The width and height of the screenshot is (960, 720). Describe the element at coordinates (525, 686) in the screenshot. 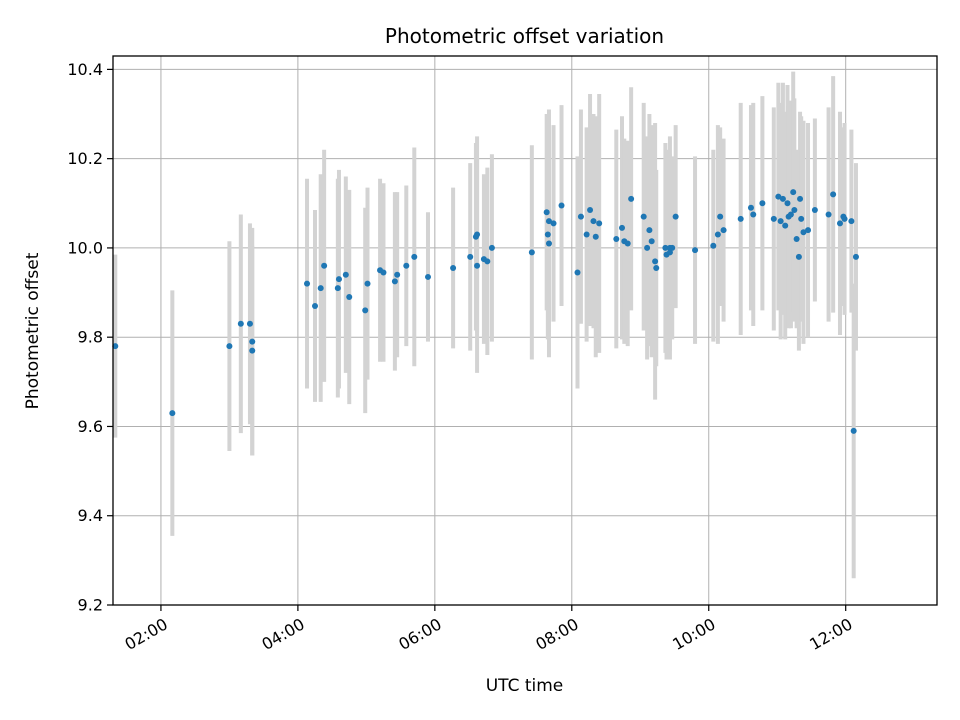

I see `x-axis-title: UTC time` at that location.